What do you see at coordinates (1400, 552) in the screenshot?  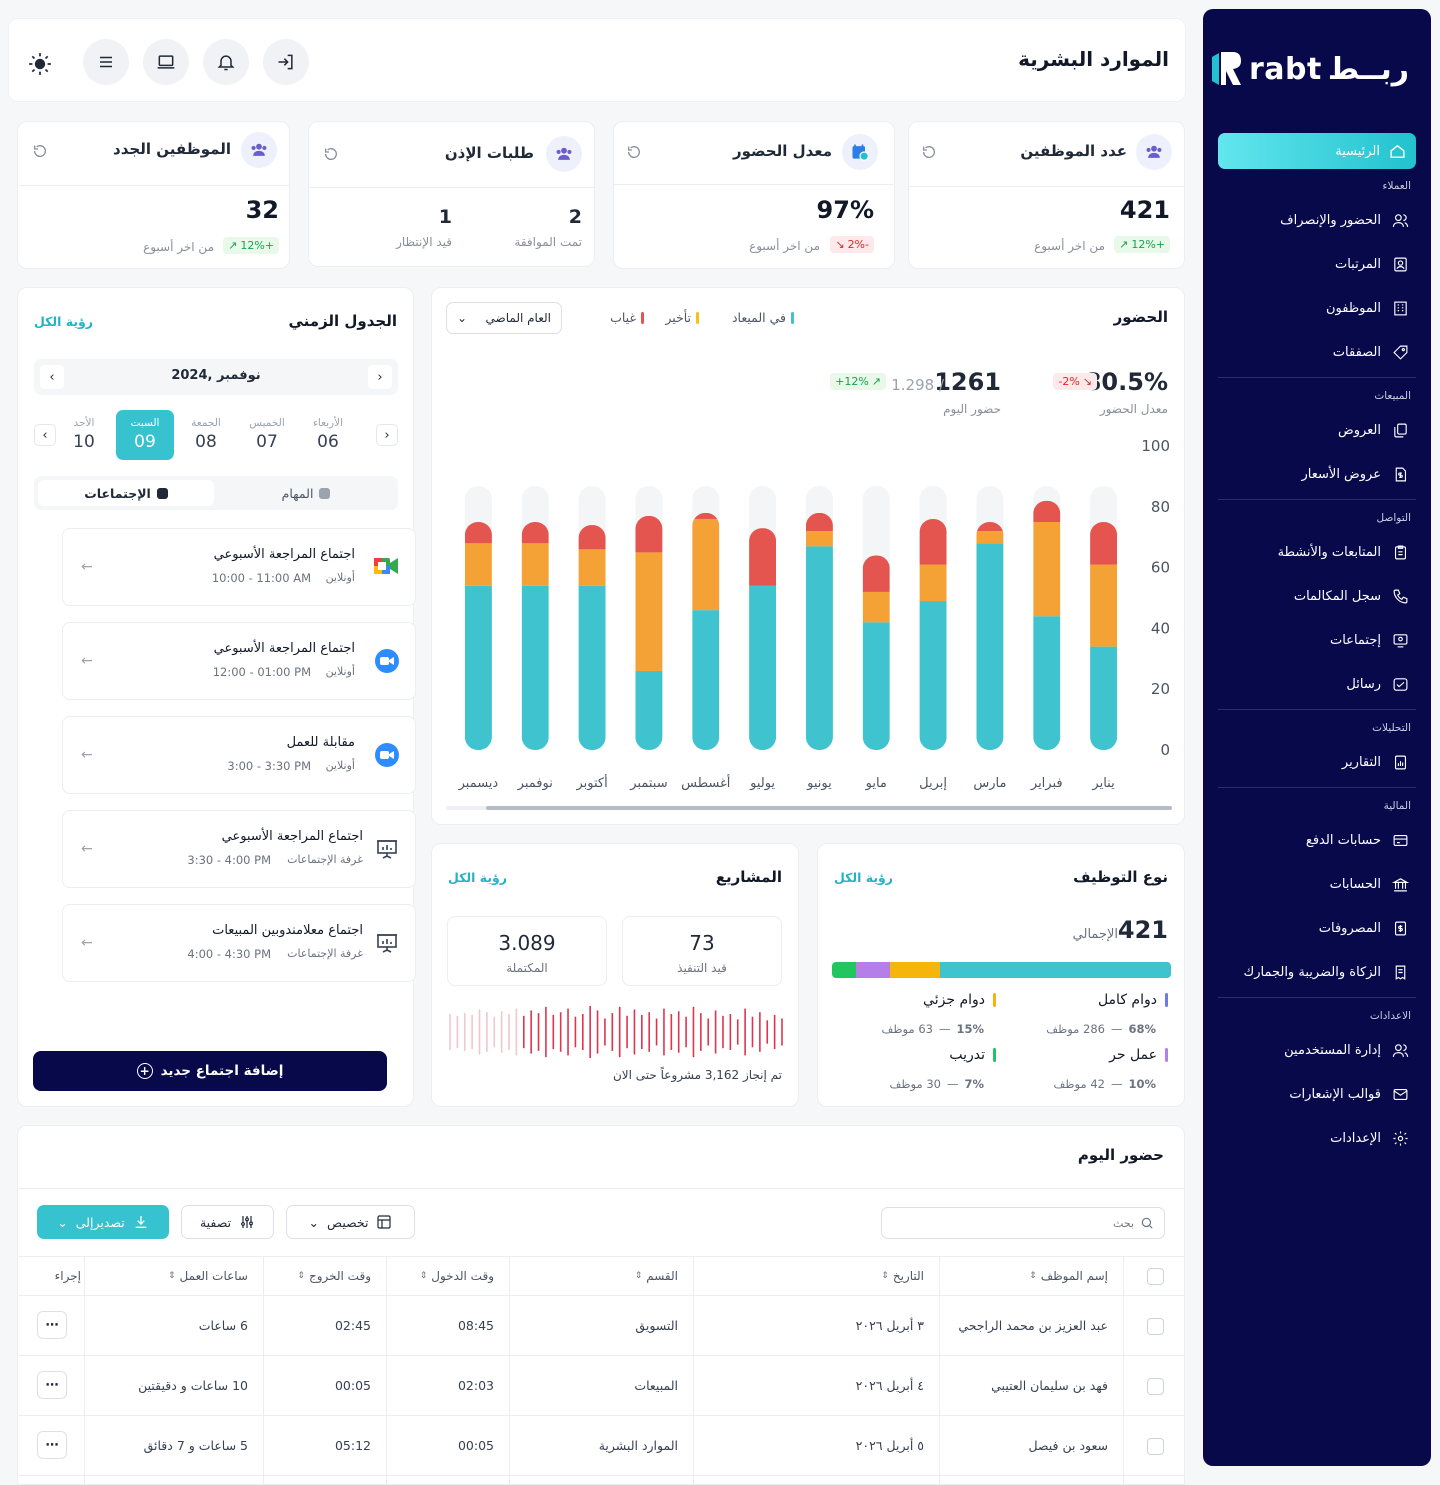 I see `clipboard-icon` at bounding box center [1400, 552].